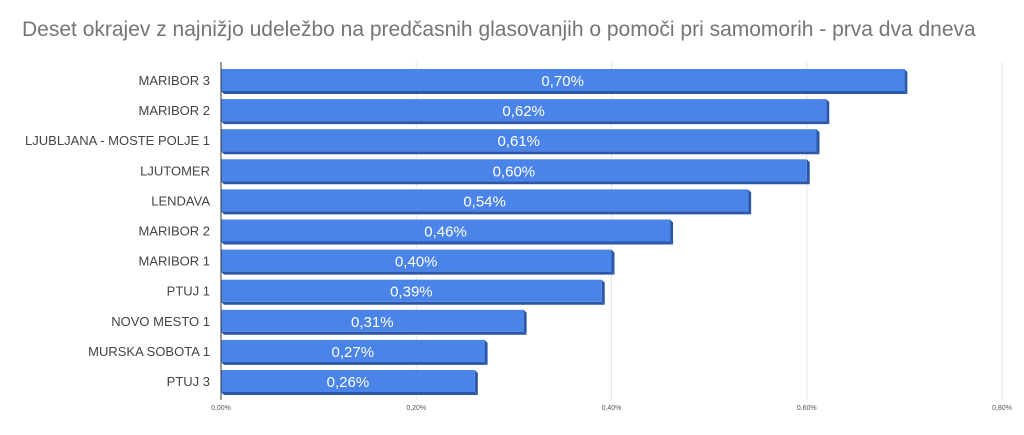 The image size is (1024, 435). Describe the element at coordinates (188, 381) in the screenshot. I see `category-label: PTUJ 3` at that location.